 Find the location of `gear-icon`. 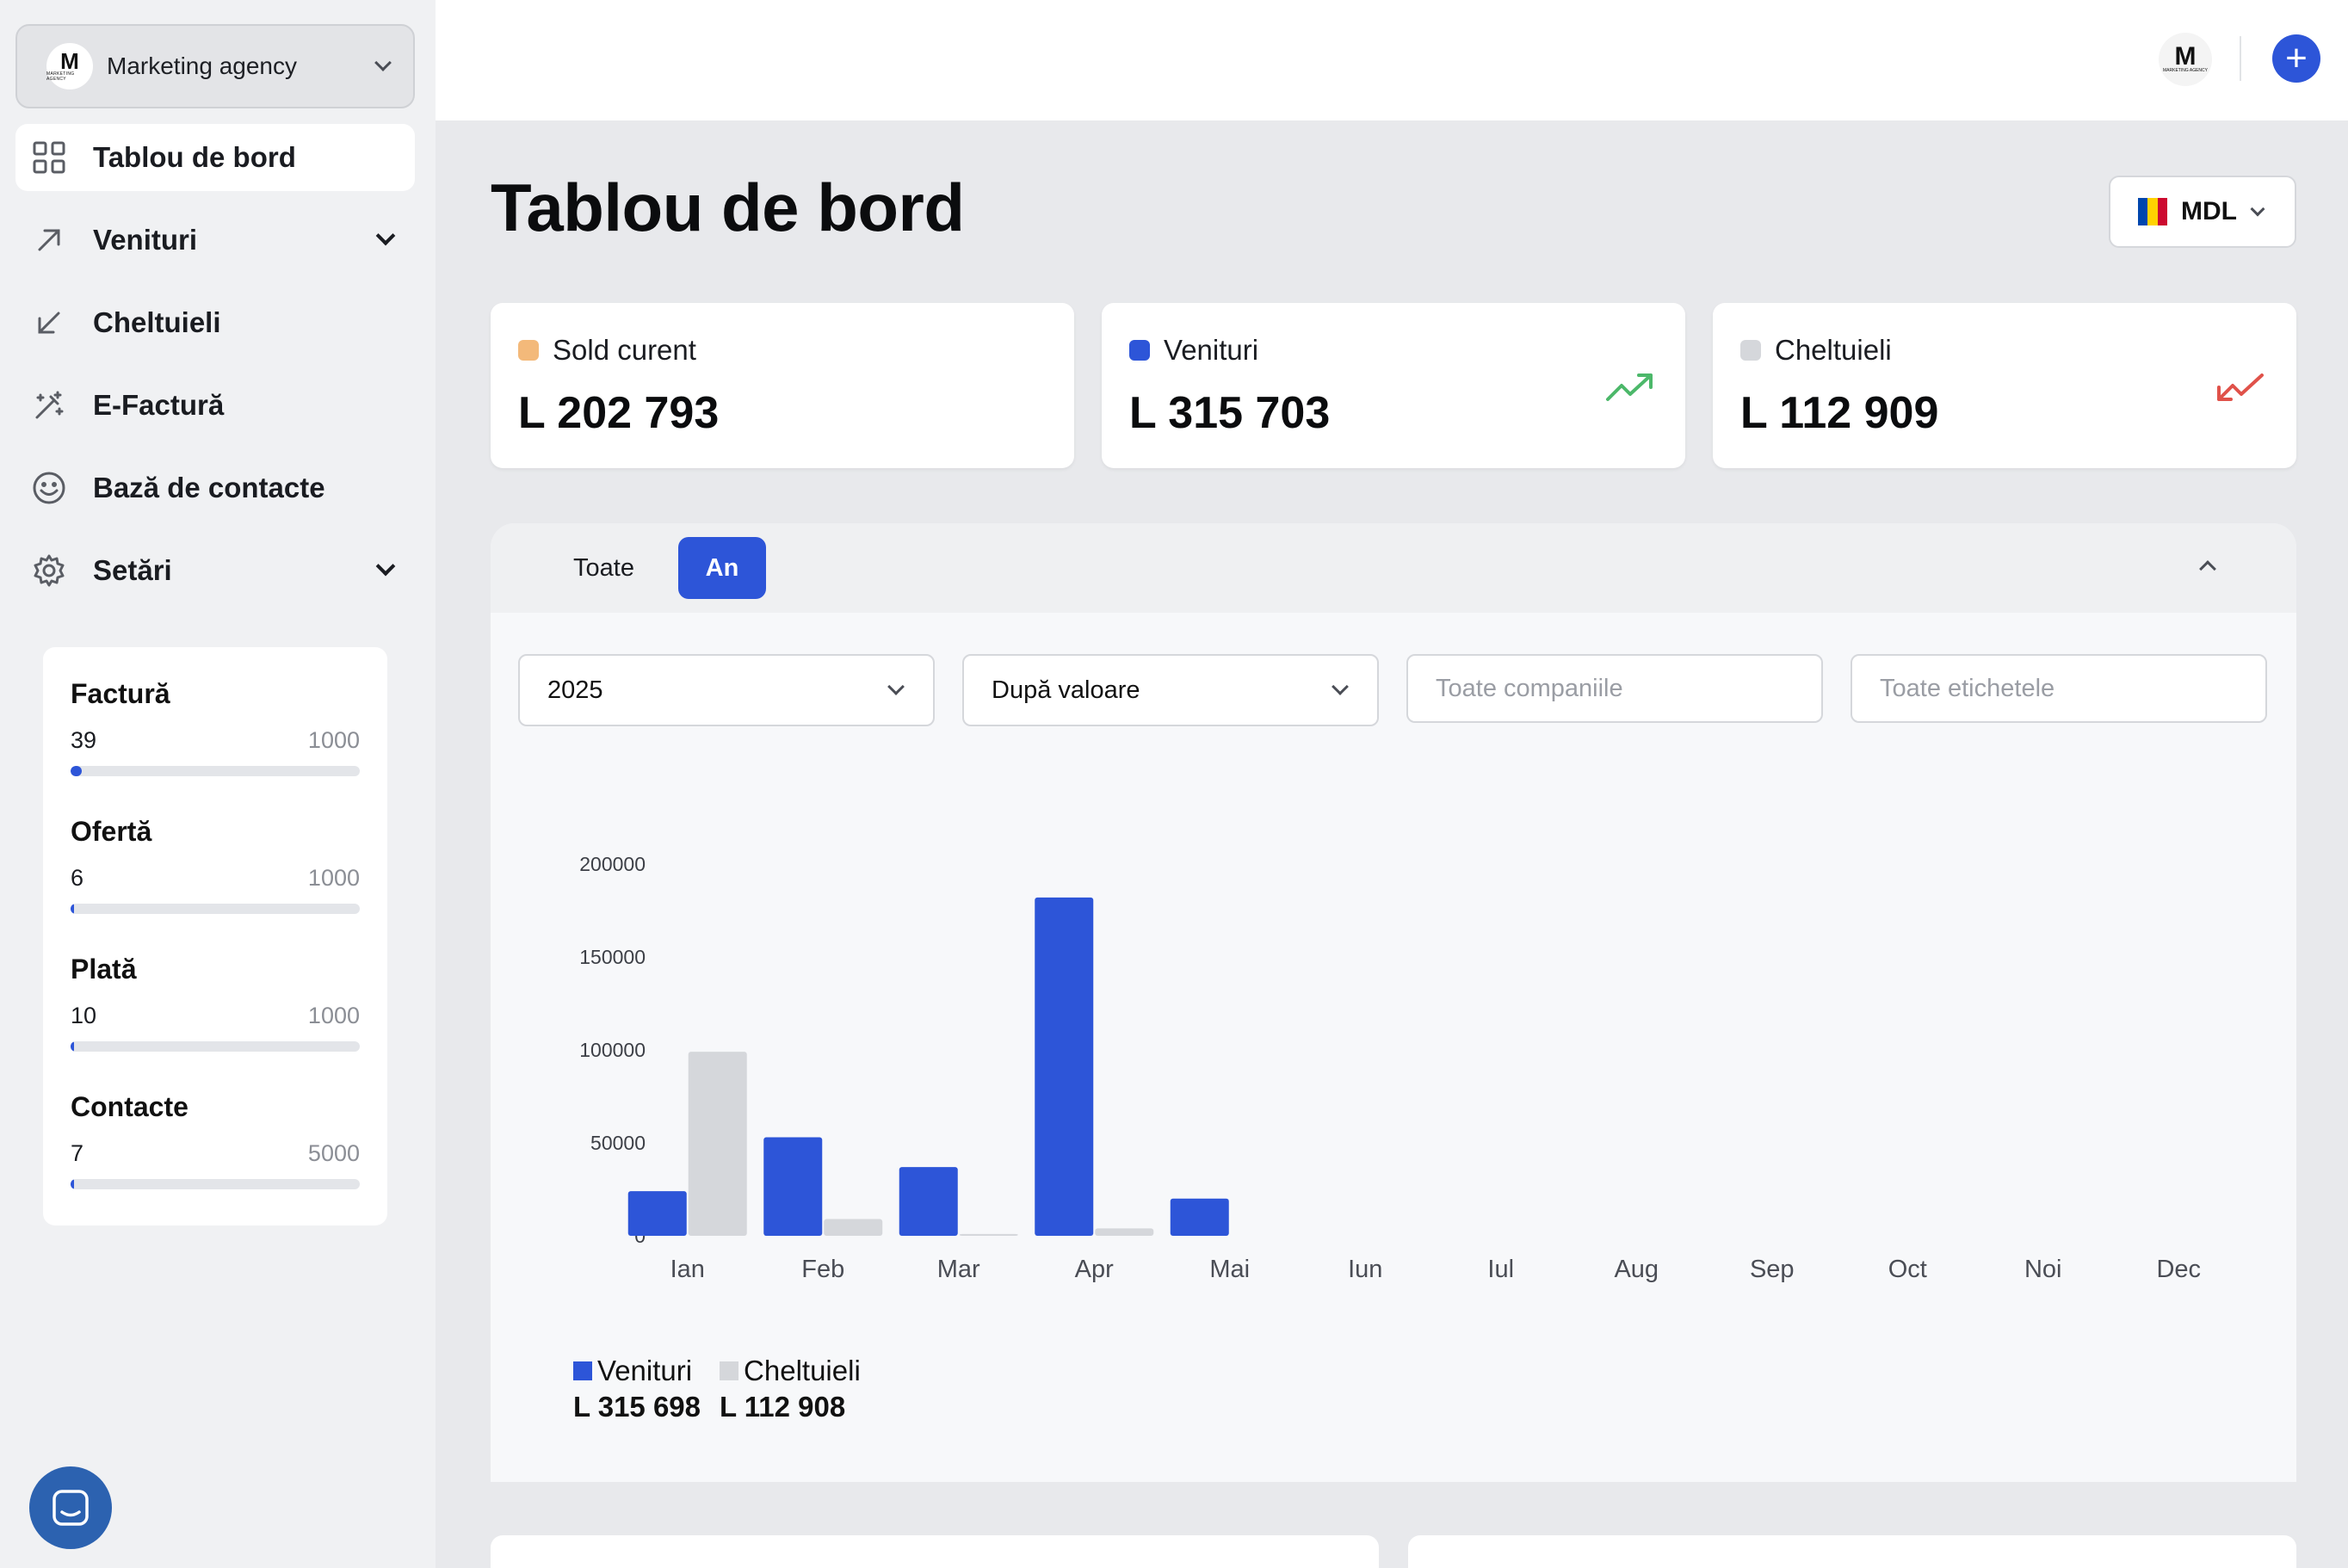

gear-icon is located at coordinates (49, 571).